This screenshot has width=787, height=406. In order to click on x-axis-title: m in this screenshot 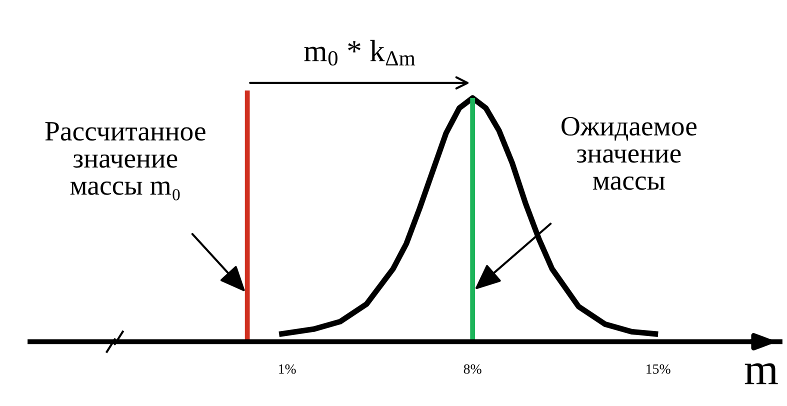, I will do `click(761, 373)`.